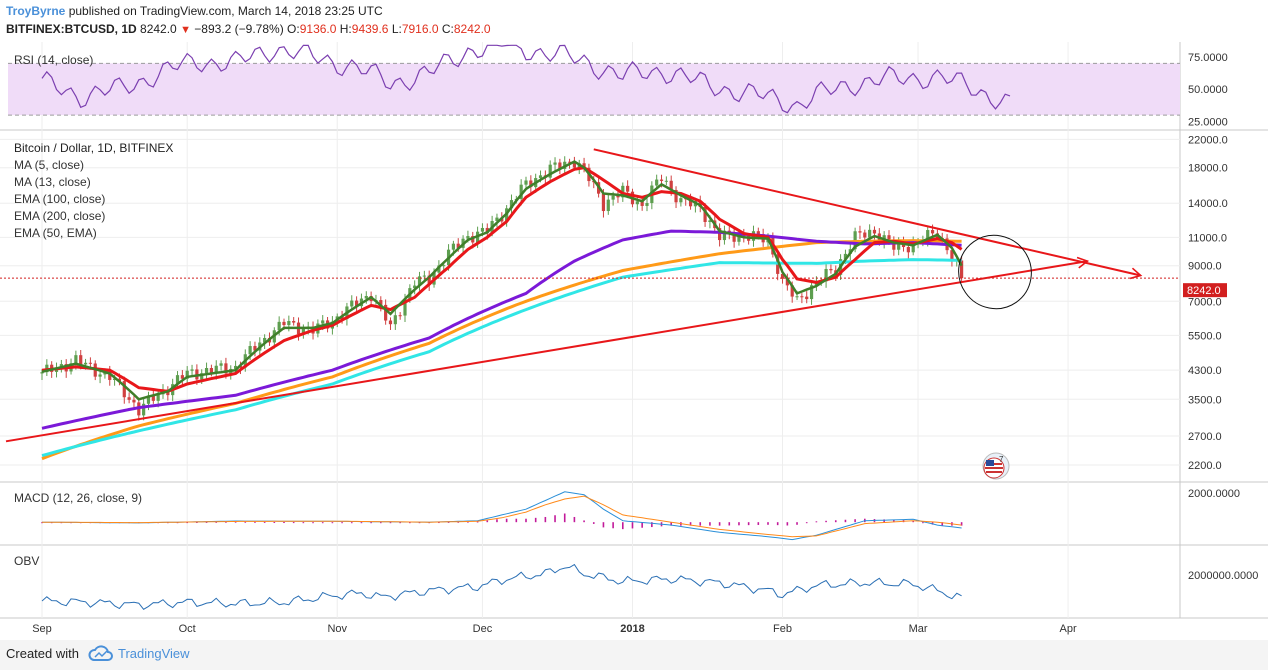  What do you see at coordinates (42, 629) in the screenshot?
I see `time-tick-label: Sep` at bounding box center [42, 629].